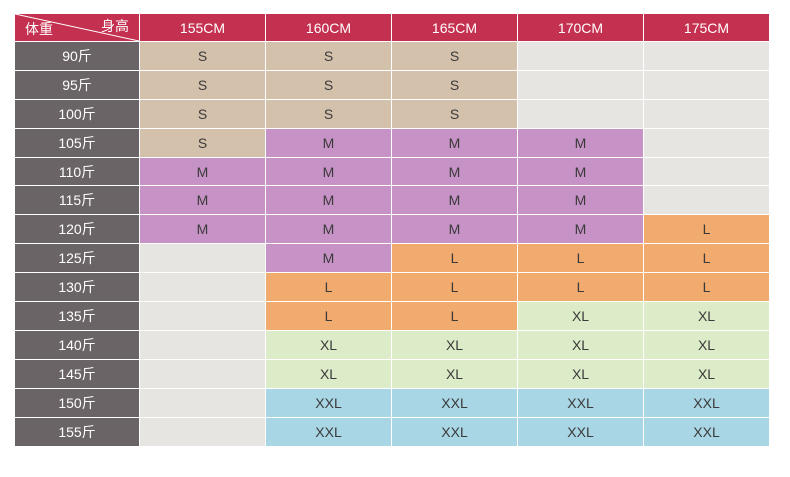  I want to click on corner-header: 身高 体重, so click(77, 27).